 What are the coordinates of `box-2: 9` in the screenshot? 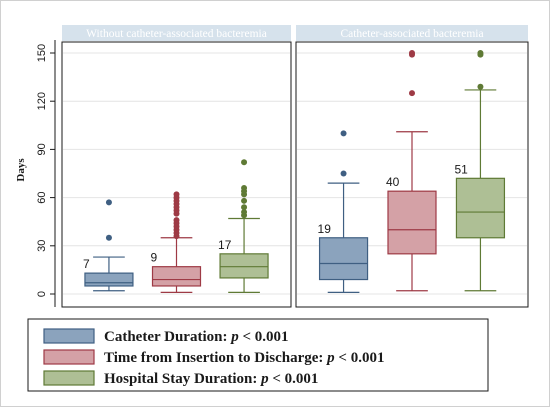 It's located at (176, 242).